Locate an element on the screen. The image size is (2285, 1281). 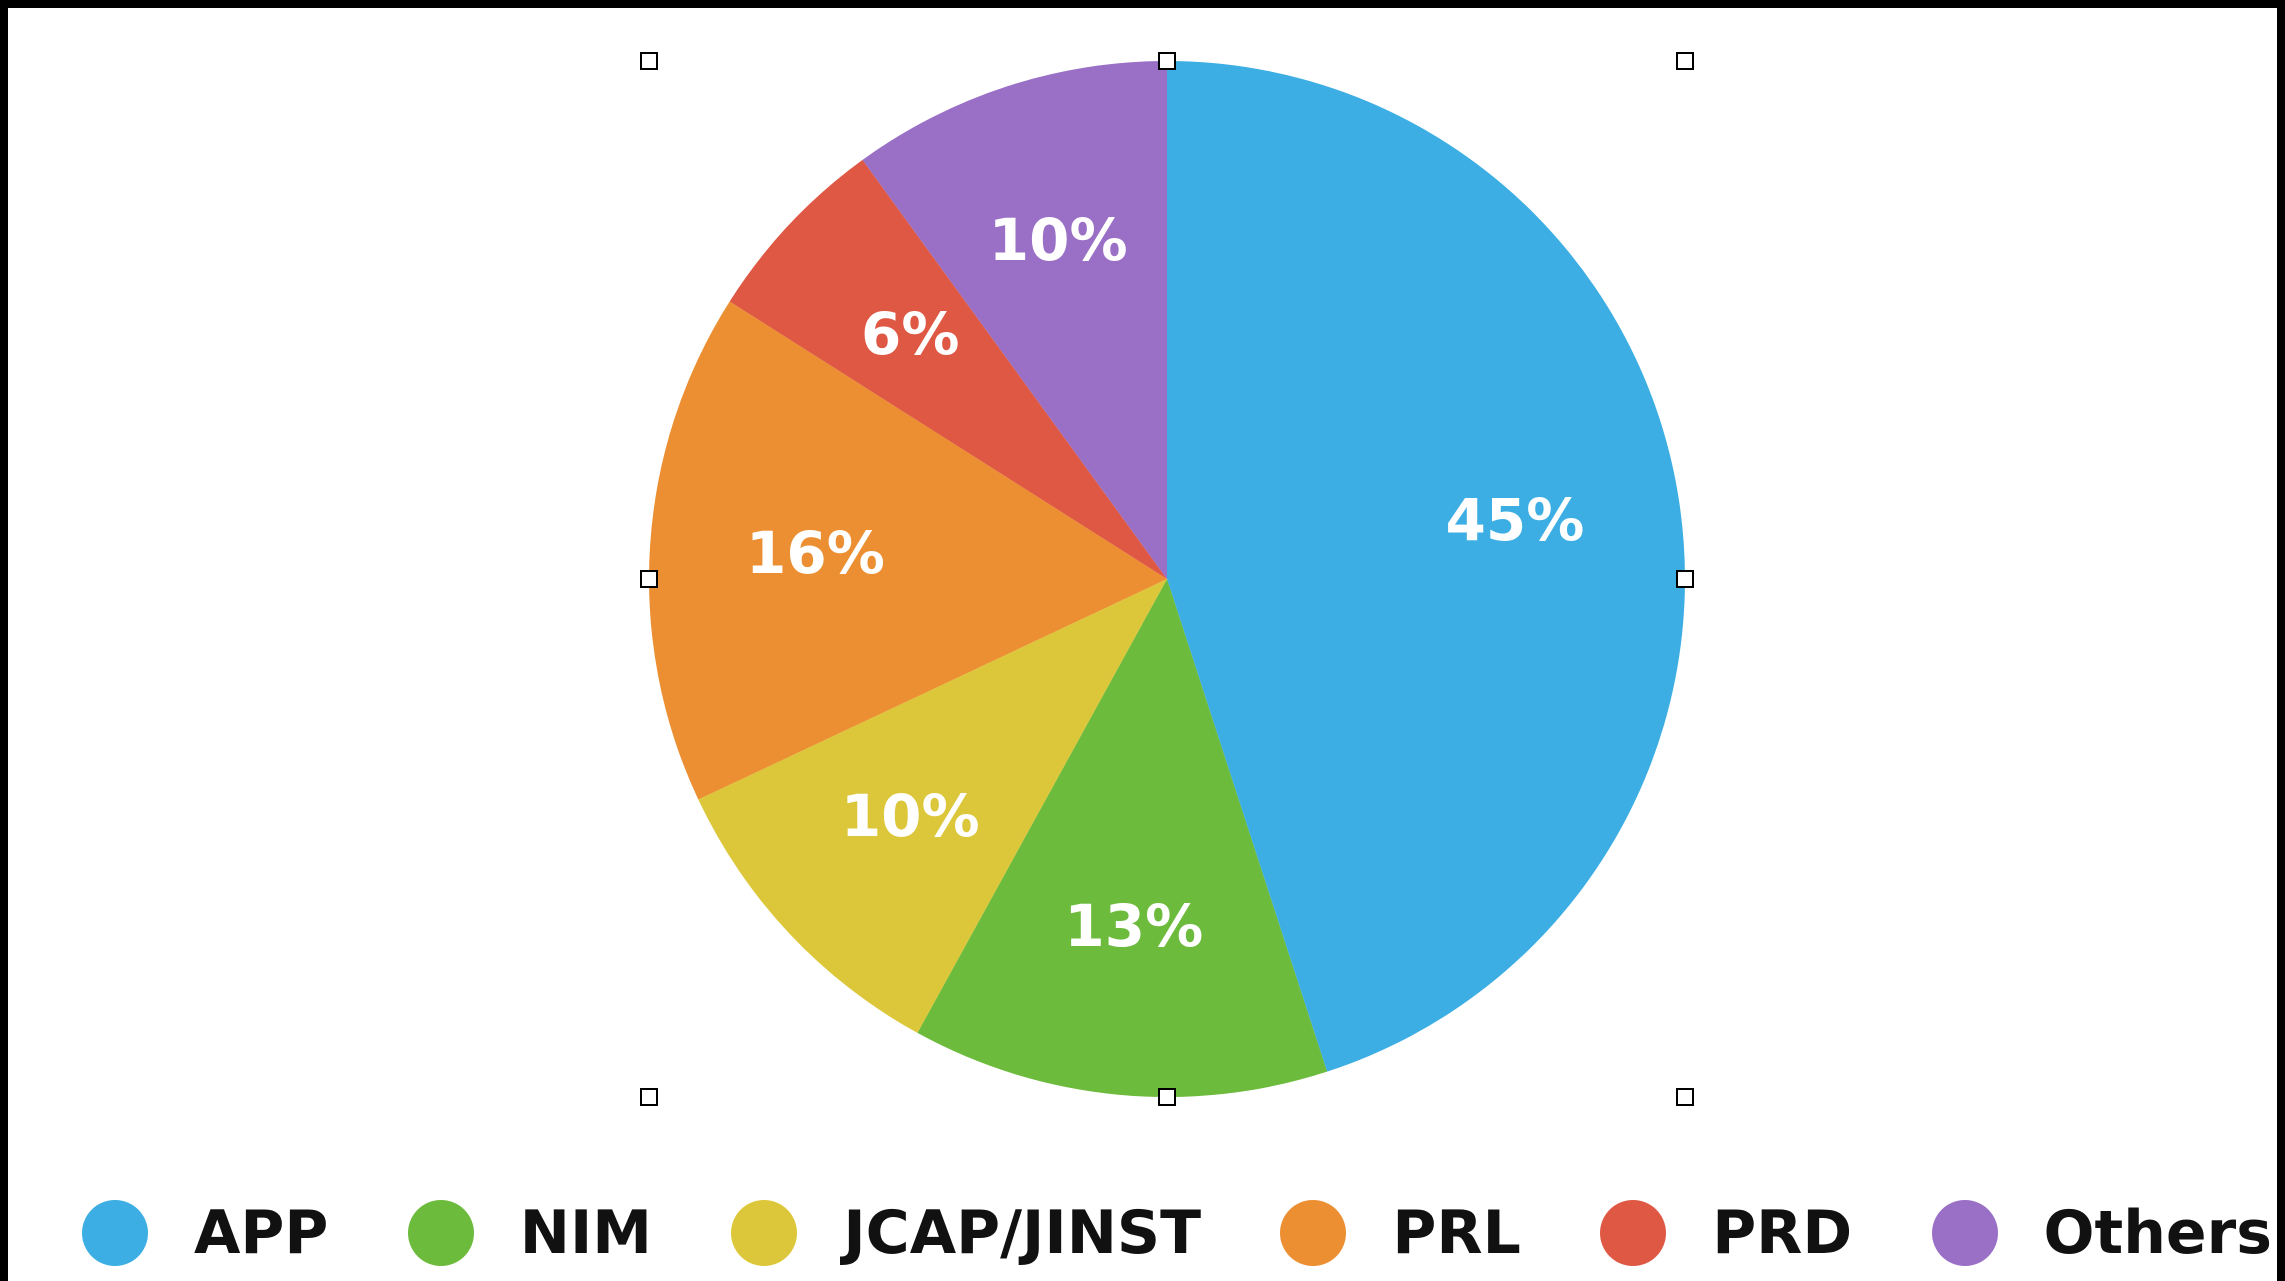
pie-slice-prd is located at coordinates (948, 369).